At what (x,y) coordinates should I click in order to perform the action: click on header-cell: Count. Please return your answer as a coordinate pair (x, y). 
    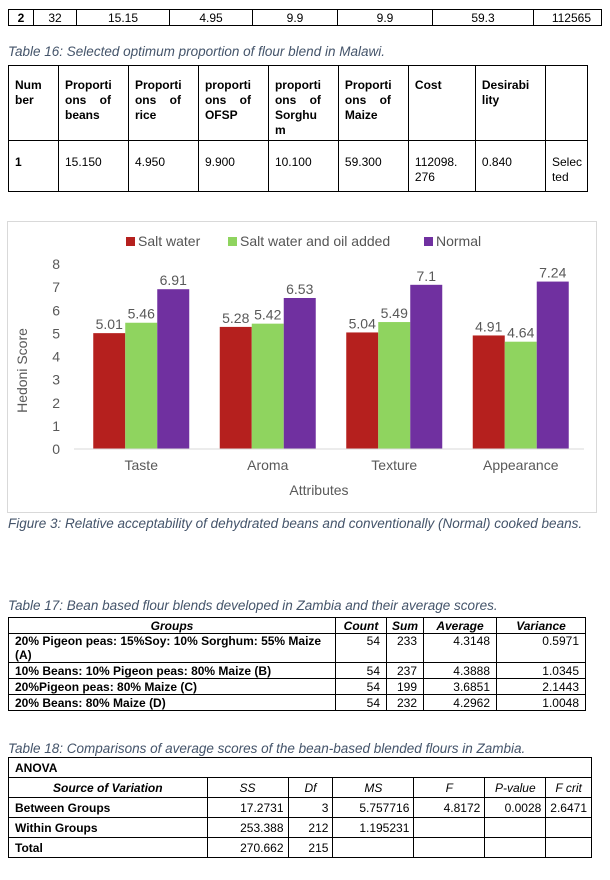
    Looking at the image, I should click on (361, 625).